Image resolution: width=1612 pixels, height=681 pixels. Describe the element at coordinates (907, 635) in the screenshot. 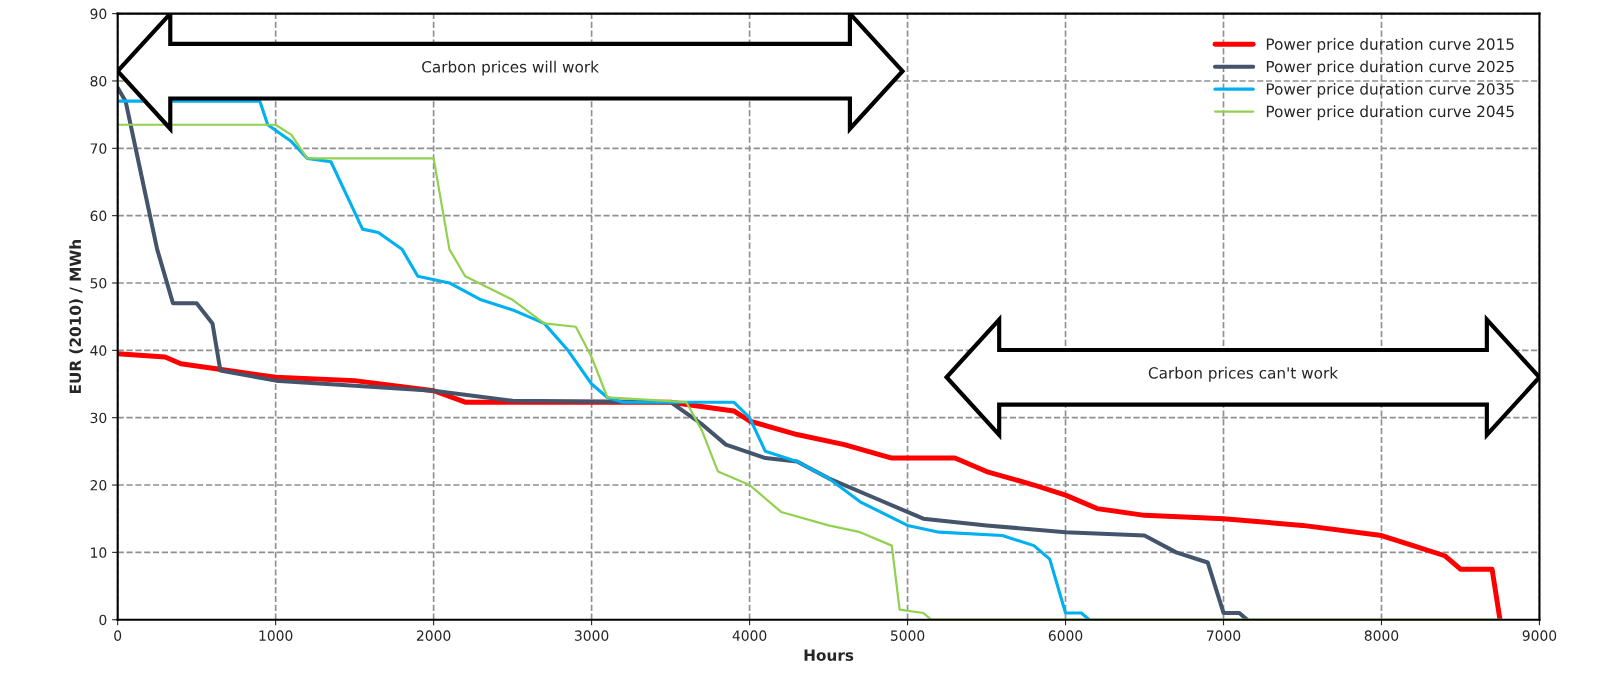

I see `x-tick-label: 5000` at that location.